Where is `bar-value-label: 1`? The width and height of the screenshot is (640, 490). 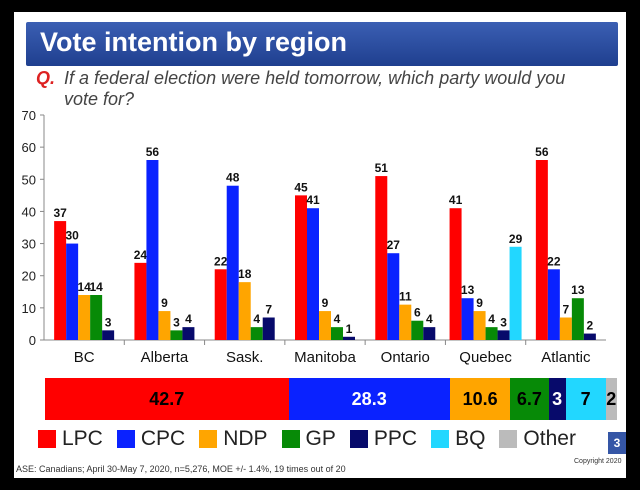 bar-value-label: 1 is located at coordinates (349, 329).